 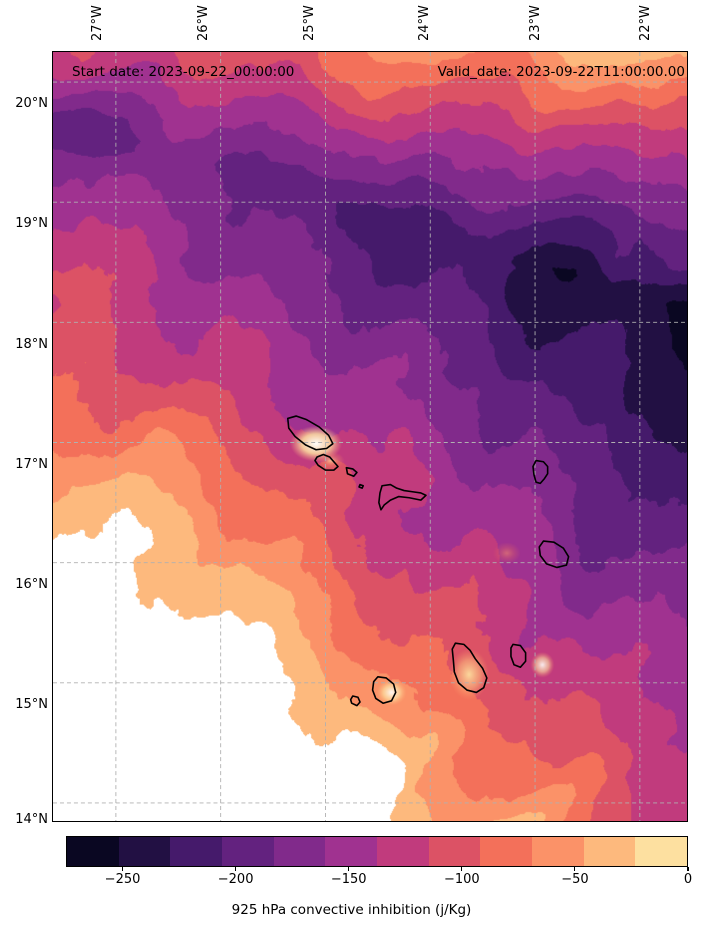 What do you see at coordinates (31, 584) in the screenshot?
I see `ytick-label-16N: 16°N` at bounding box center [31, 584].